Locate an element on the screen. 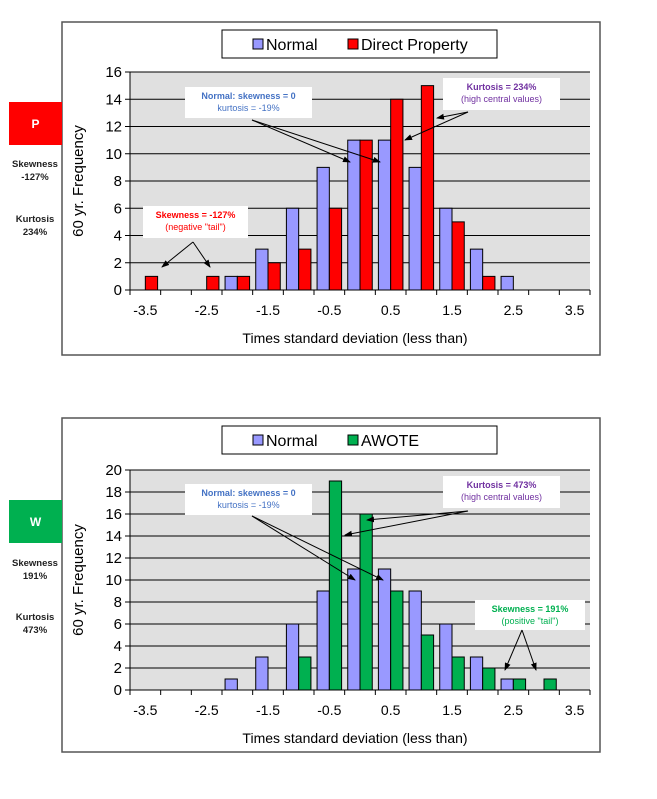 This screenshot has height=799, width=657. legend-label: AWOTE is located at coordinates (390, 441).